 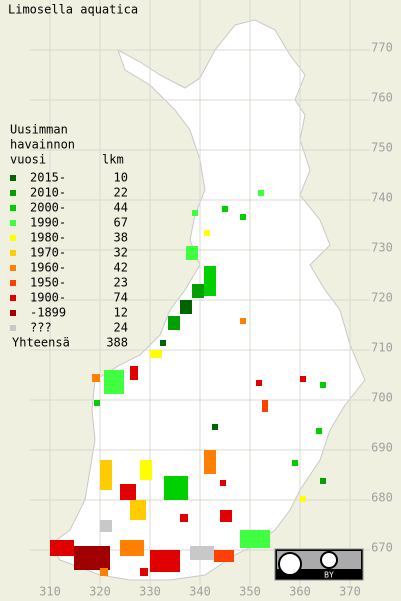 I want to click on legend-count: 12, so click(x=121, y=313).